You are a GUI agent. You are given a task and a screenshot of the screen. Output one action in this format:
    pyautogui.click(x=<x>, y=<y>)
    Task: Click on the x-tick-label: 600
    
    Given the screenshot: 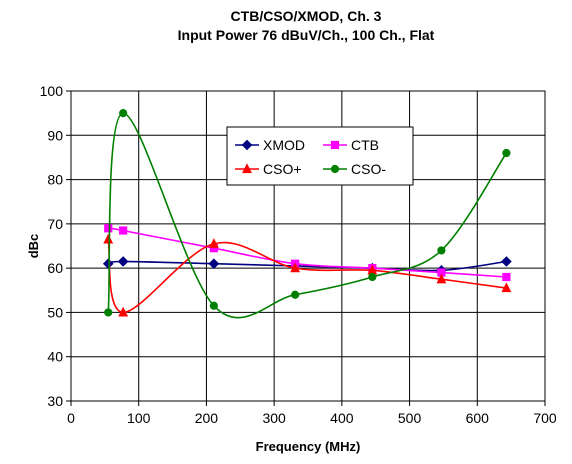 What is the action you would take?
    pyautogui.click(x=478, y=418)
    